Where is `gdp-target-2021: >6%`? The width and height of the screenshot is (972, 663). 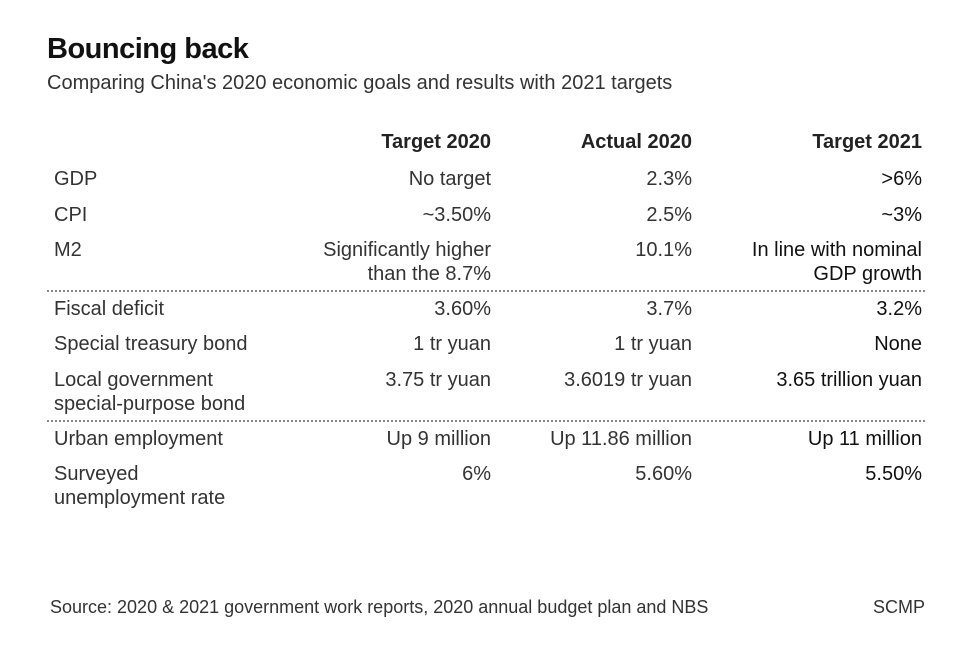
gdp-target-2021: >6% is located at coordinates (901, 179).